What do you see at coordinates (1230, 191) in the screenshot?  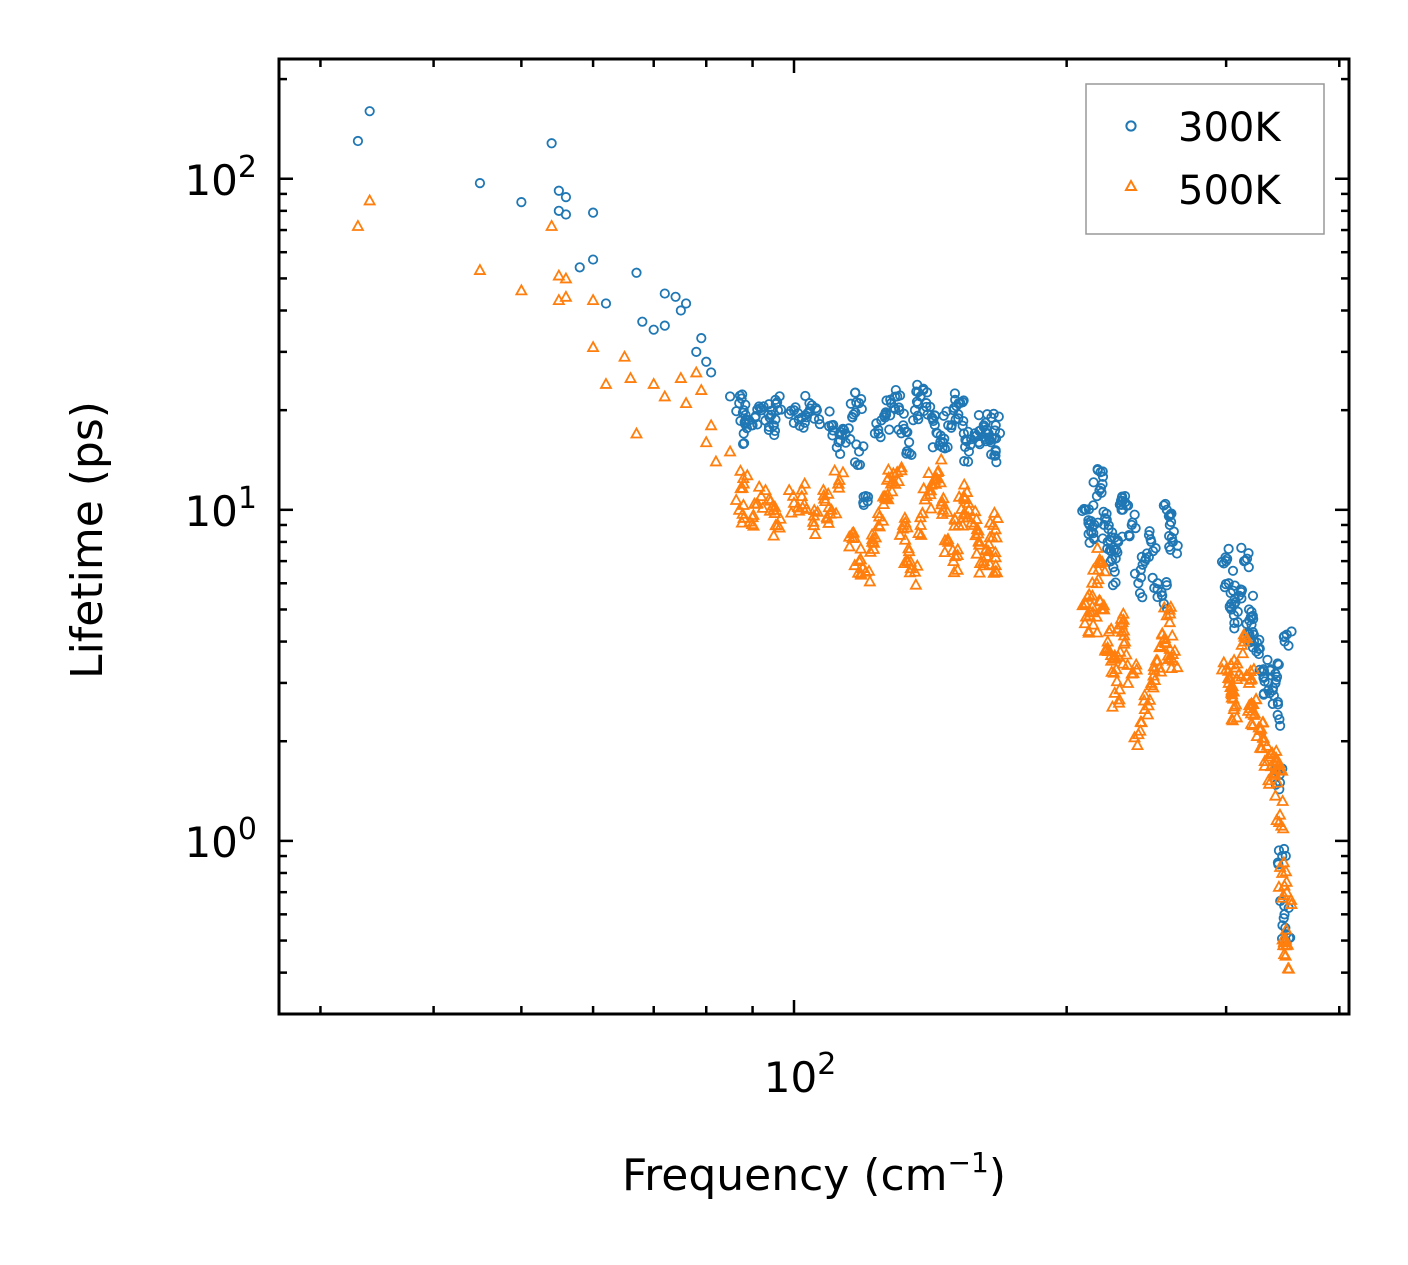 I see `legend-label-500k: 500K` at bounding box center [1230, 191].